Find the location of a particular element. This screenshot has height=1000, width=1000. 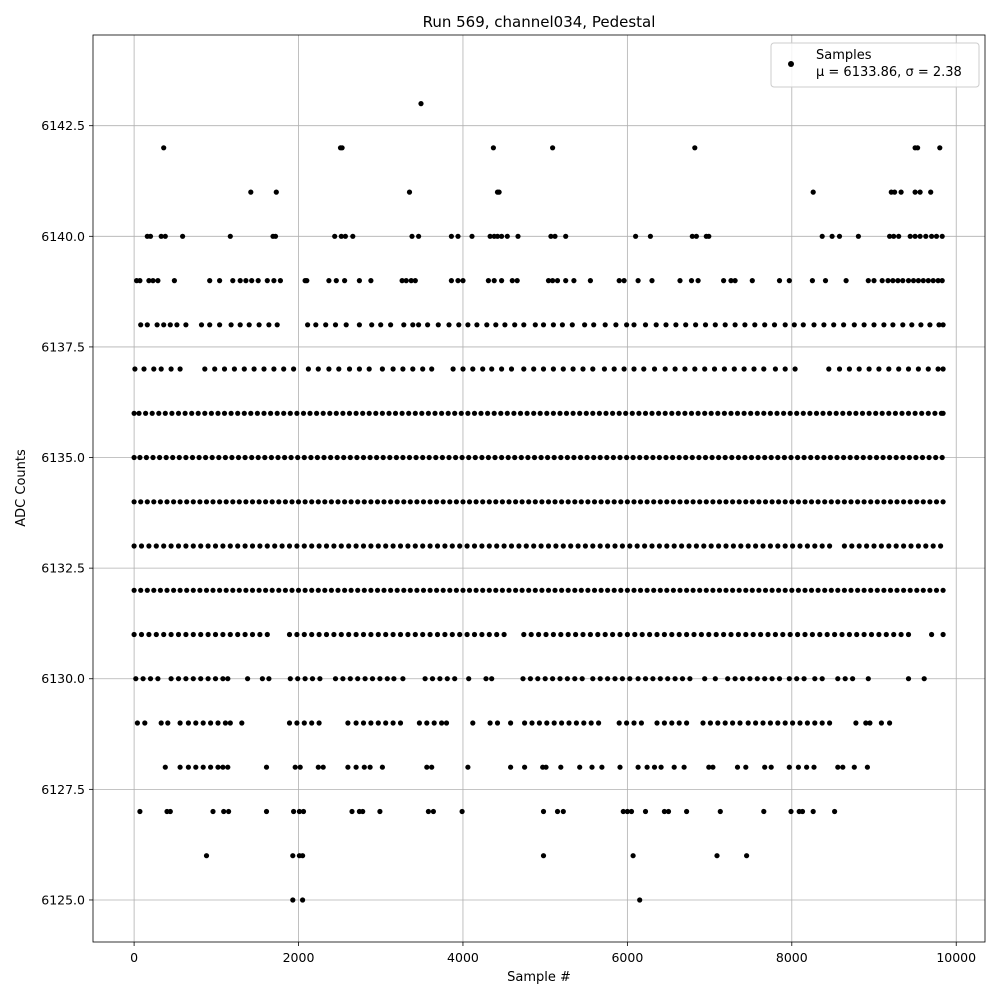

y-tick-label: 6132.5 is located at coordinates (63, 568).